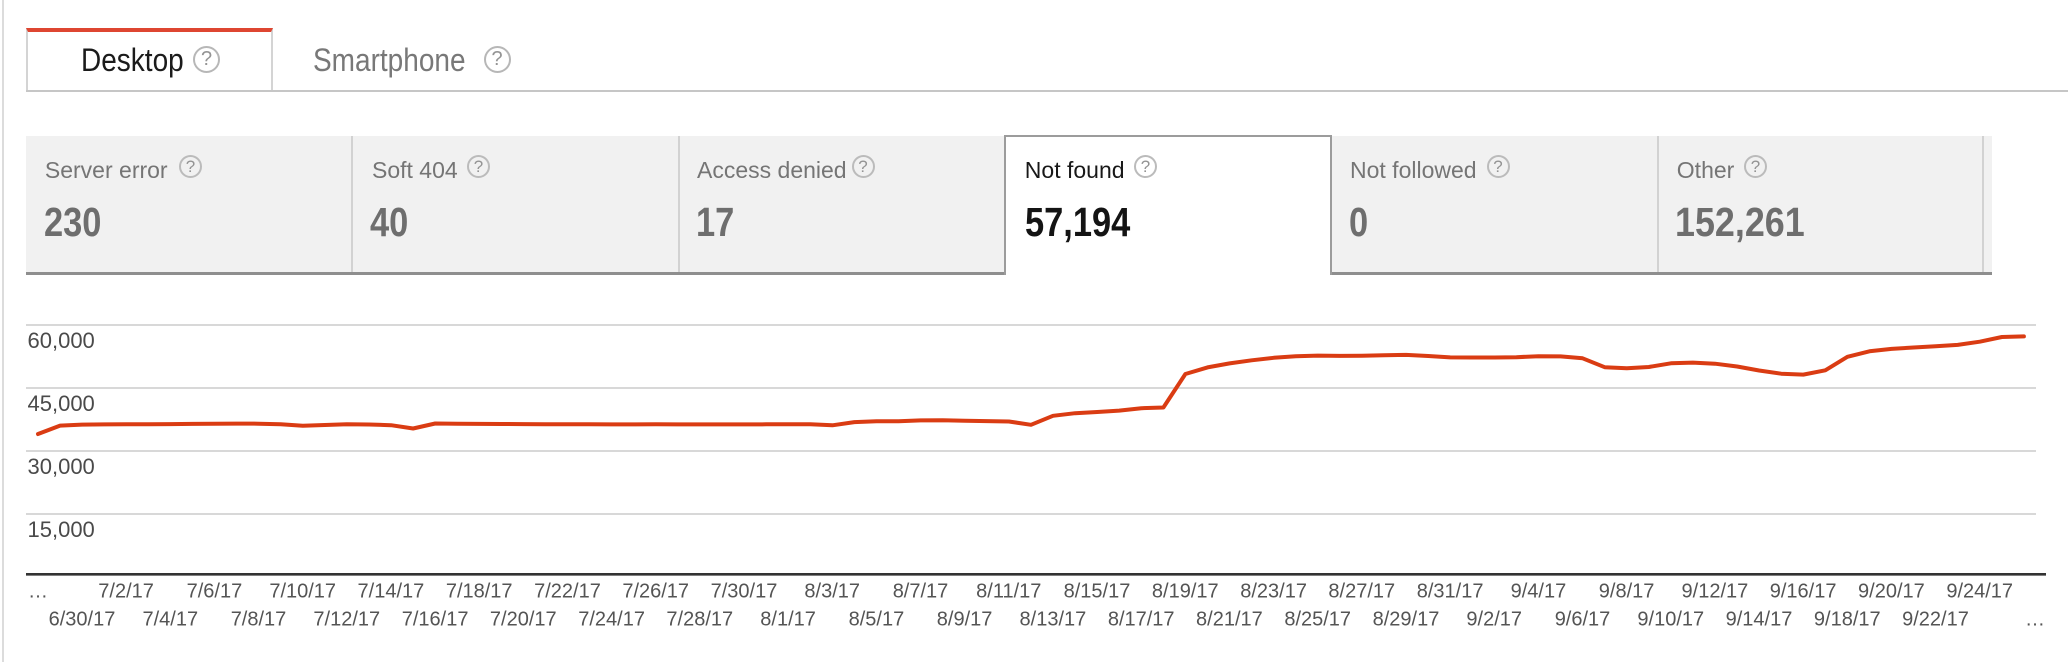 The width and height of the screenshot is (2068, 662). I want to click on svg-text: 8/27/17, so click(1361, 592).